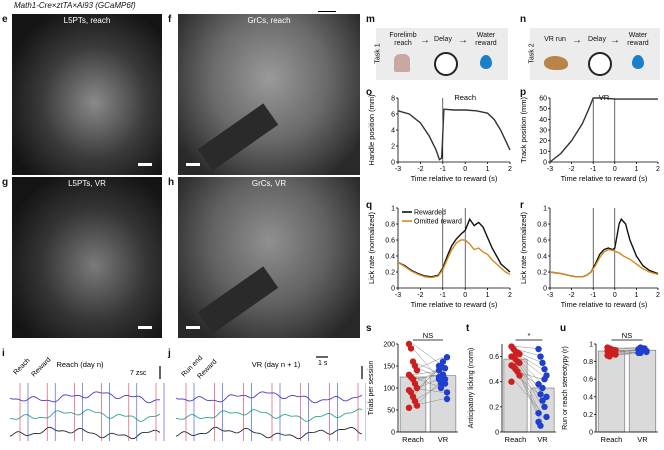 This screenshot has height=450, width=664. Describe the element at coordinates (269, 94) in the screenshot. I see `image-grcs-reach: GrCs, reach` at that location.